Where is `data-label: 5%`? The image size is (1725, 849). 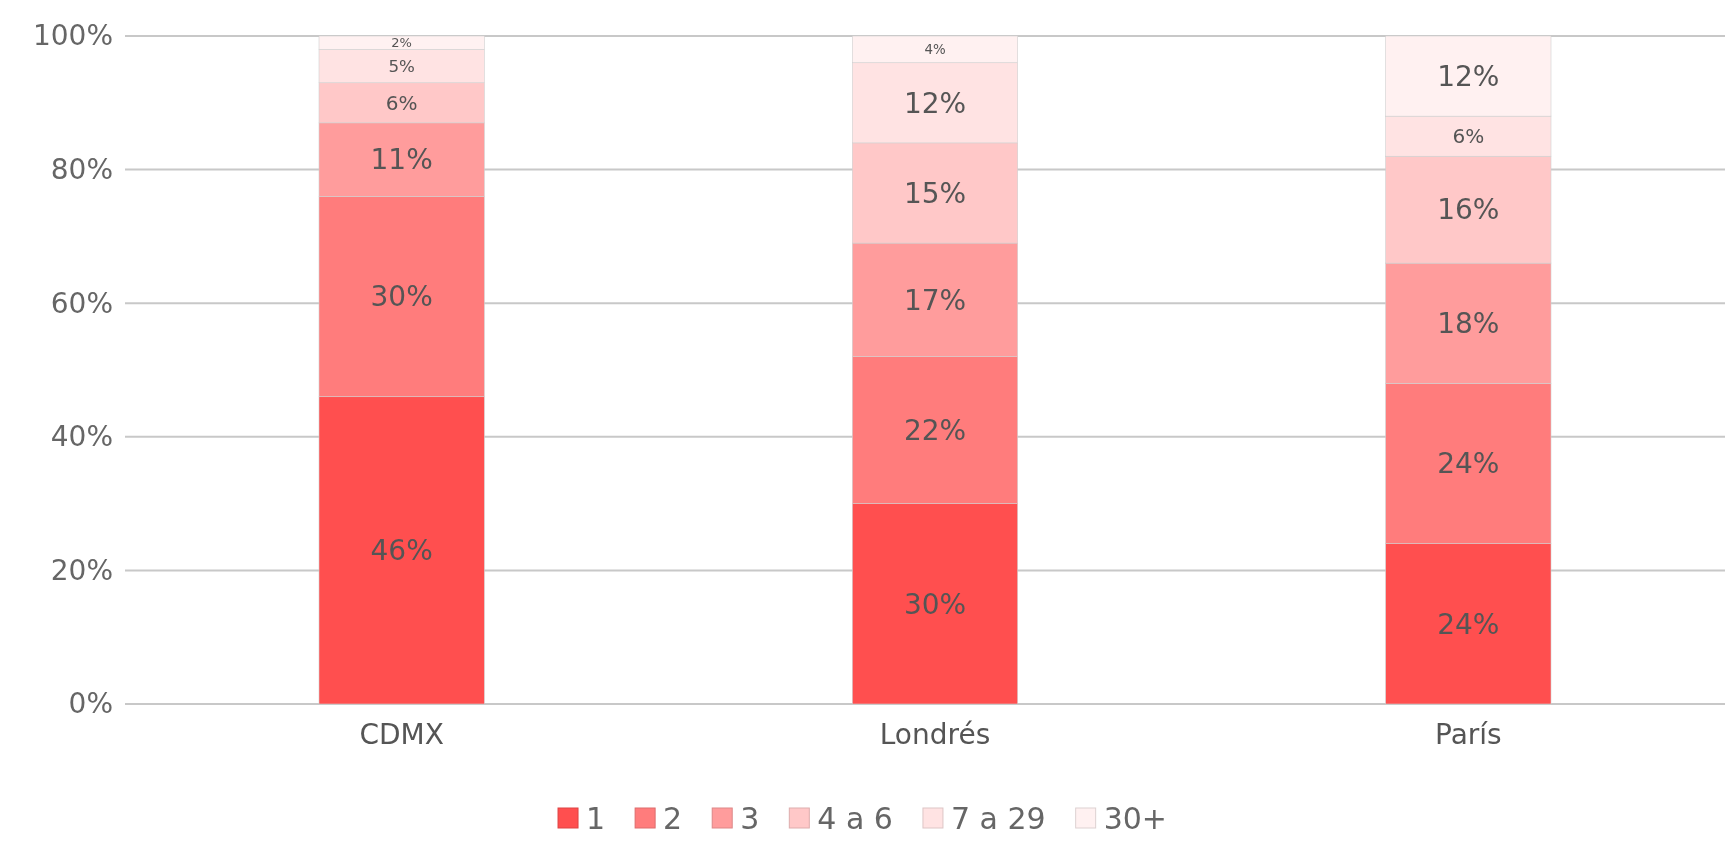 data-label: 5% is located at coordinates (401, 65).